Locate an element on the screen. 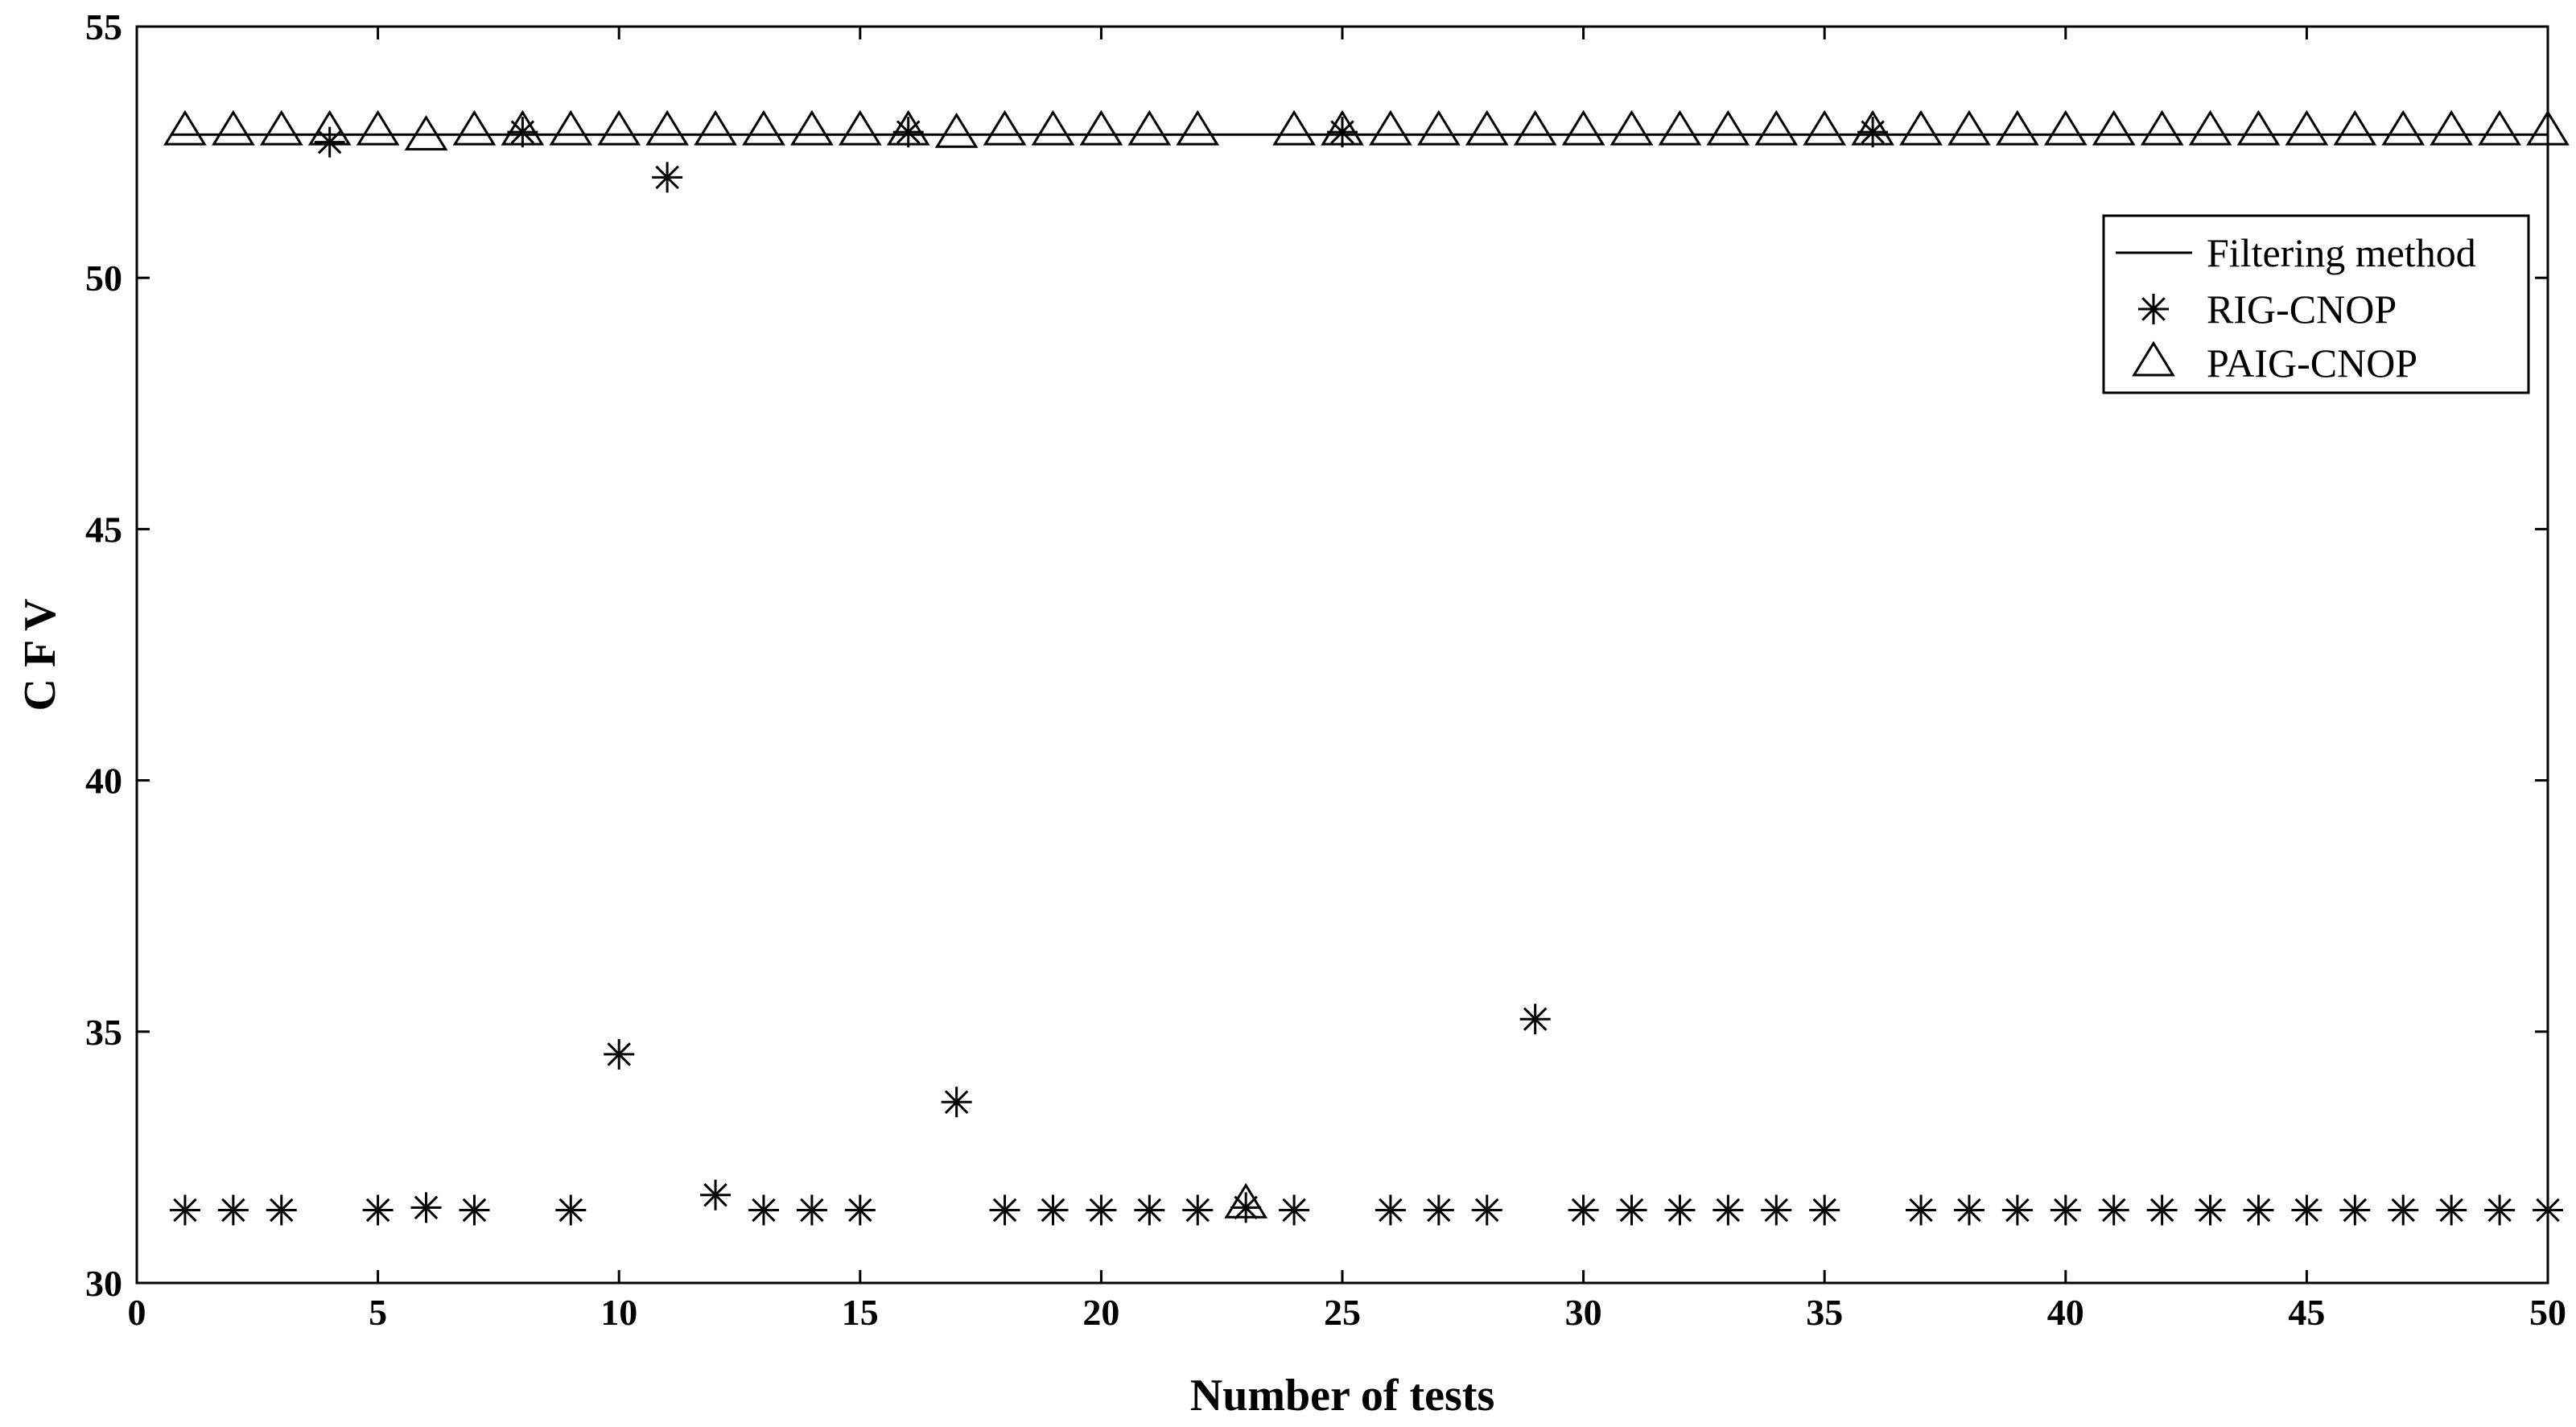 This screenshot has width=2576, height=1427. x-tick-label: 50 is located at coordinates (2547, 1312).